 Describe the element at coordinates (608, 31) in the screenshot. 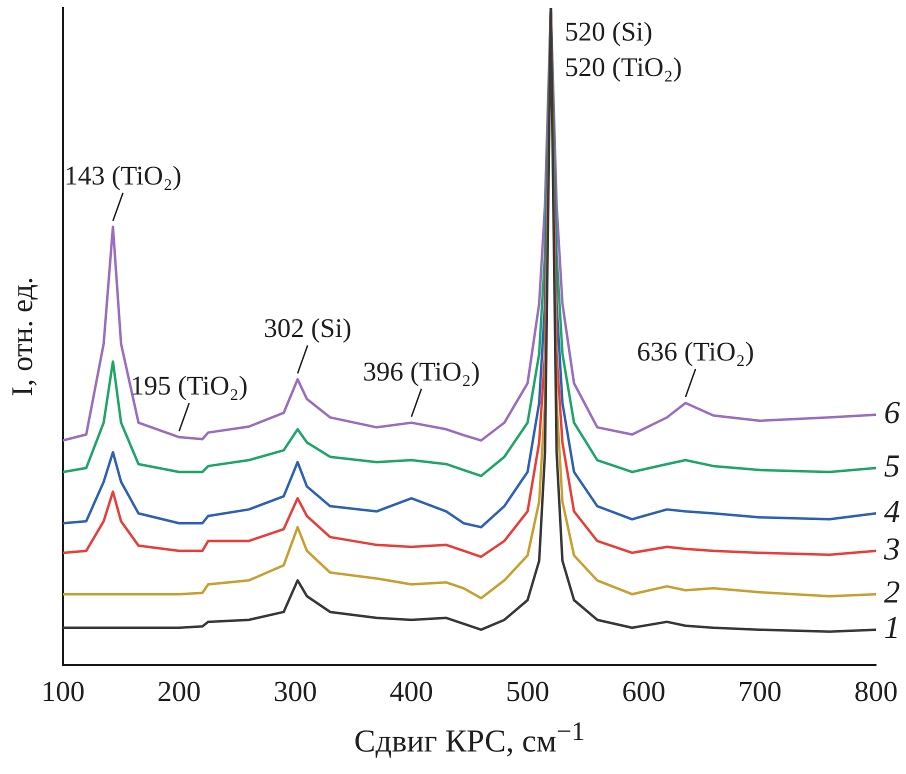

I see `annotation: 520 (Si)` at that location.